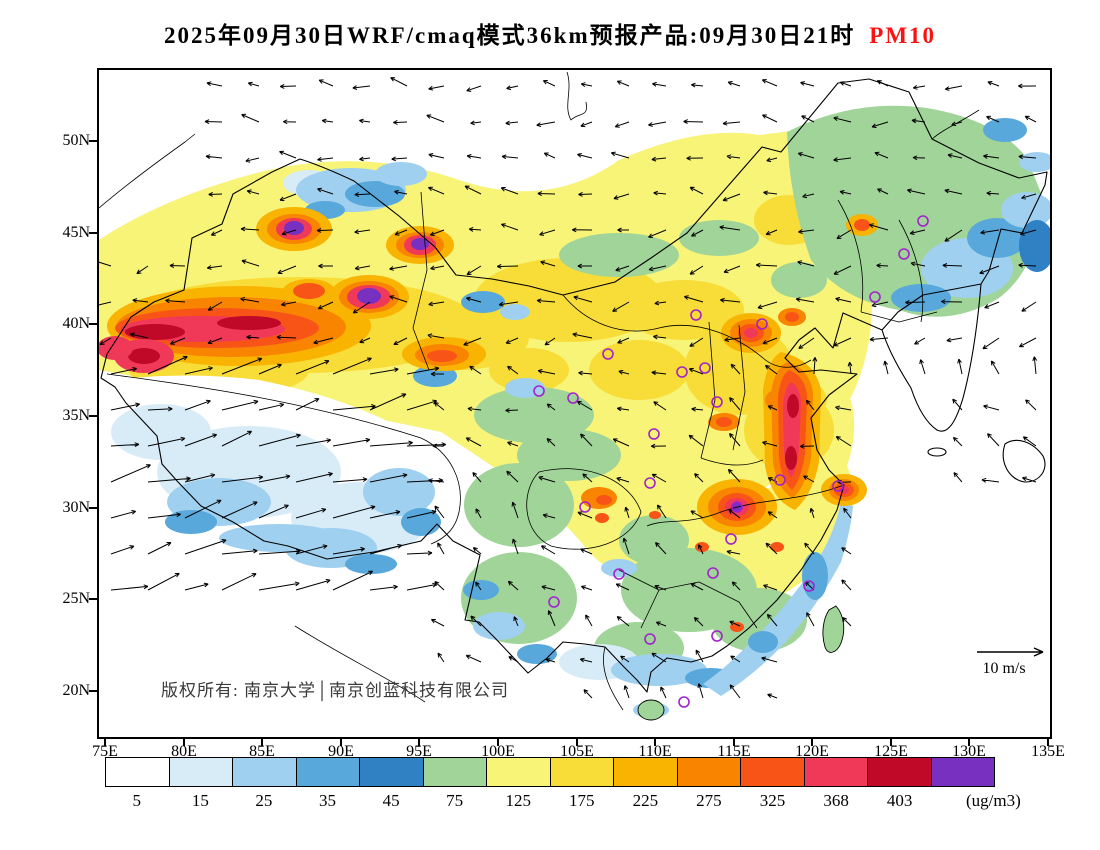 This screenshot has height=850, width=1100. What do you see at coordinates (327, 800) in the screenshot?
I see `colorbar-tick-label: 35` at bounding box center [327, 800].